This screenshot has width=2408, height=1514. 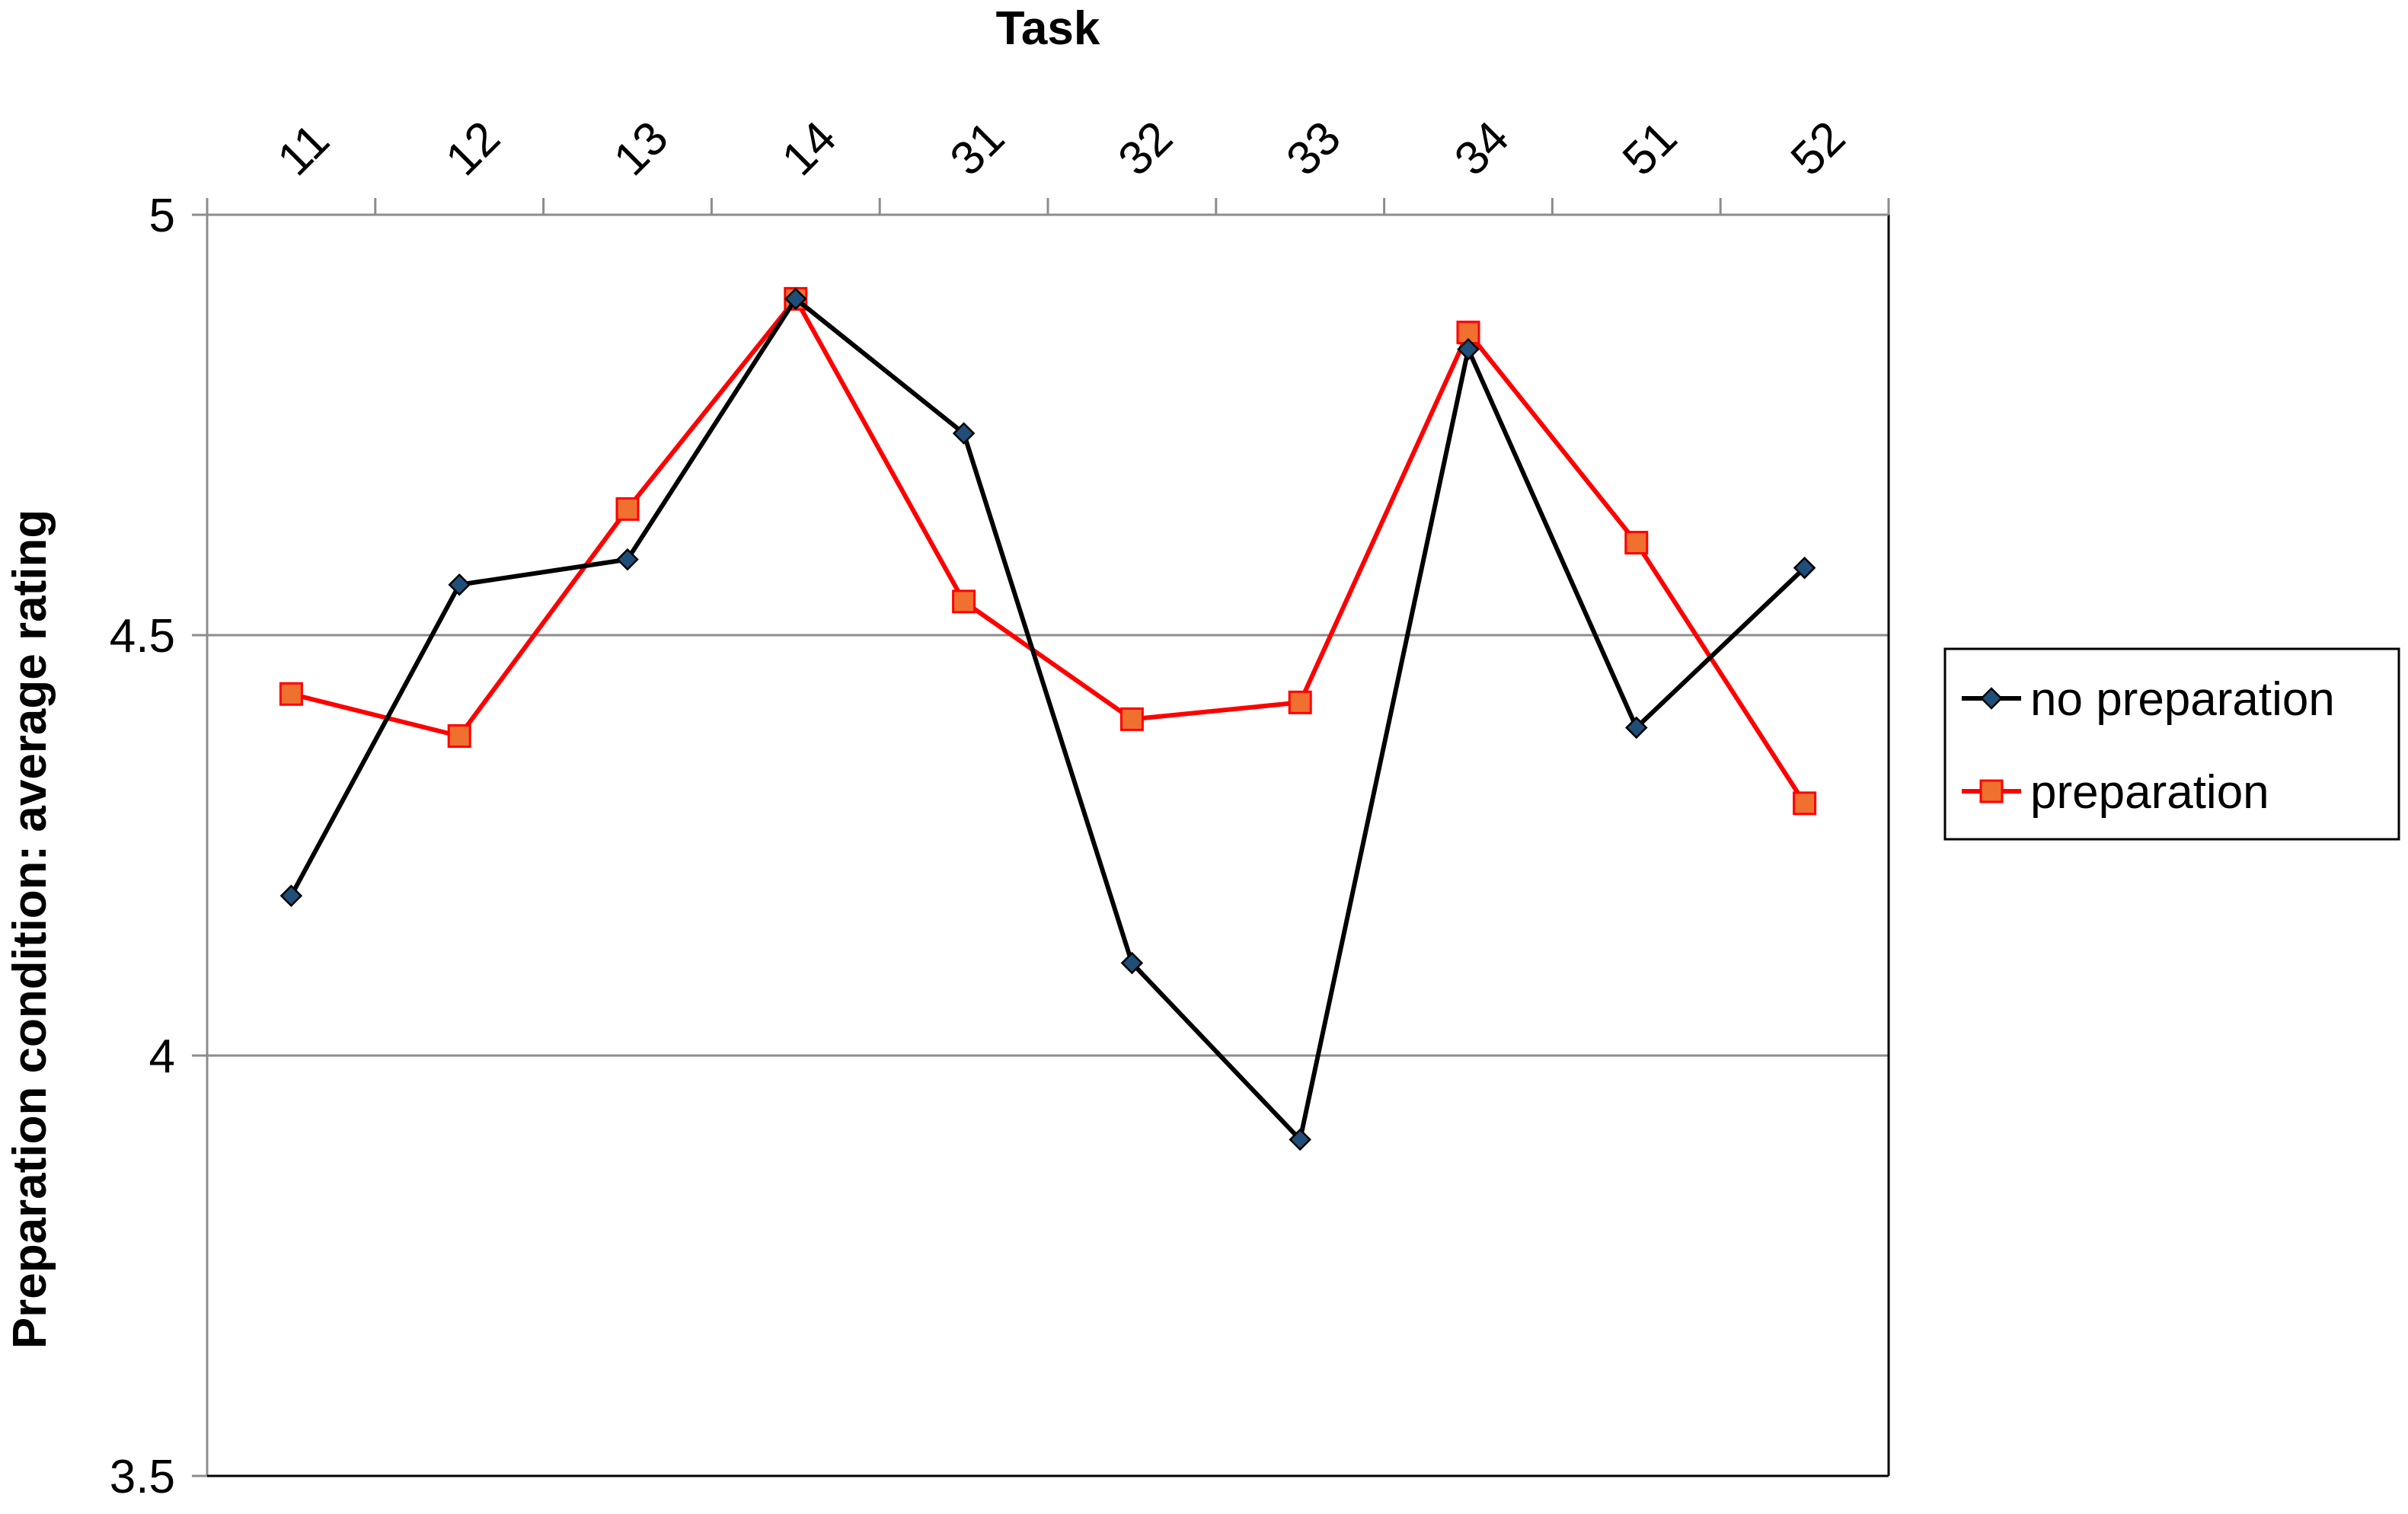 What do you see at coordinates (1314, 148) in the screenshot?
I see `x-tick-label: 33` at bounding box center [1314, 148].